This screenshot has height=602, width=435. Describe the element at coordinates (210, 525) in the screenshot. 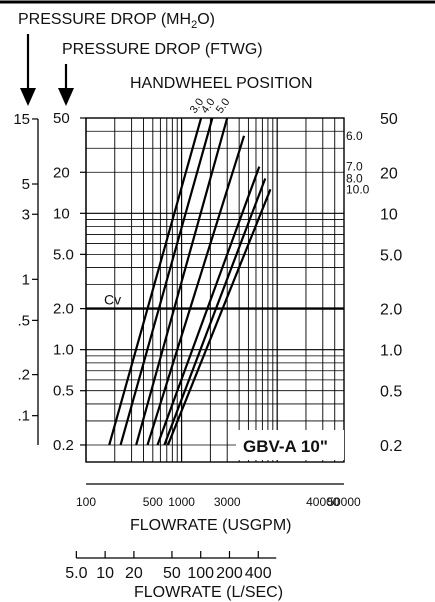

I see `xlabel: FLOWRATE (USGPM)` at that location.